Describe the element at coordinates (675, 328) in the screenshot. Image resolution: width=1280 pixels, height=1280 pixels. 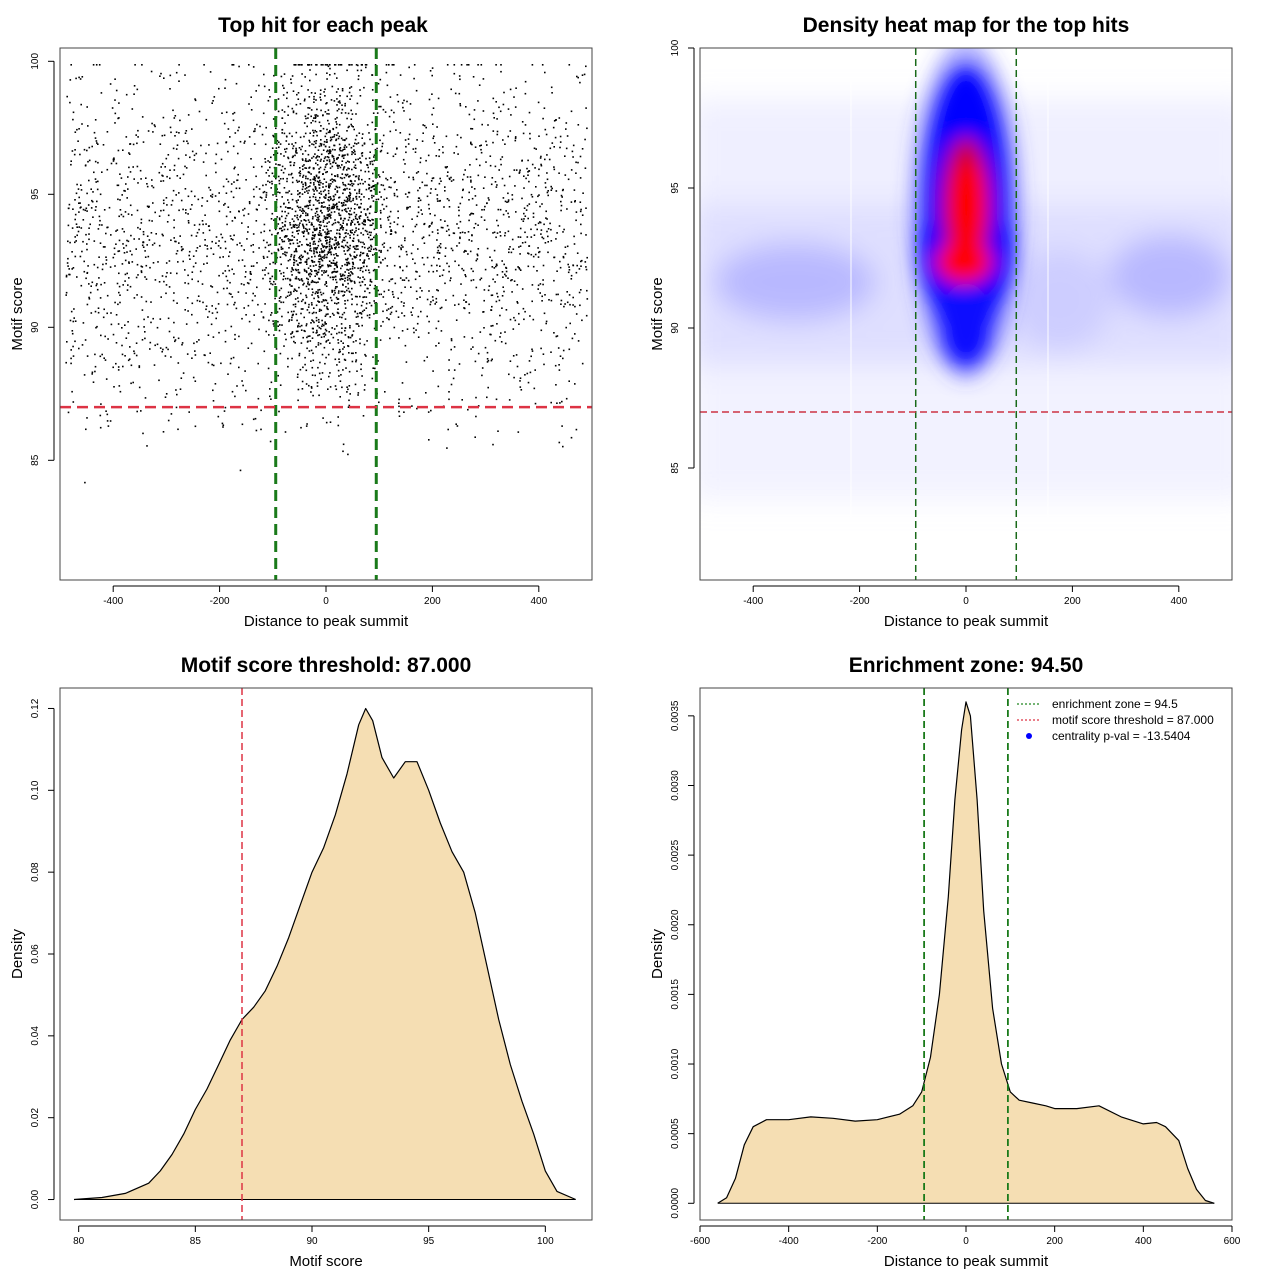
I see `heatmap-y-tick-label: 90` at that location.